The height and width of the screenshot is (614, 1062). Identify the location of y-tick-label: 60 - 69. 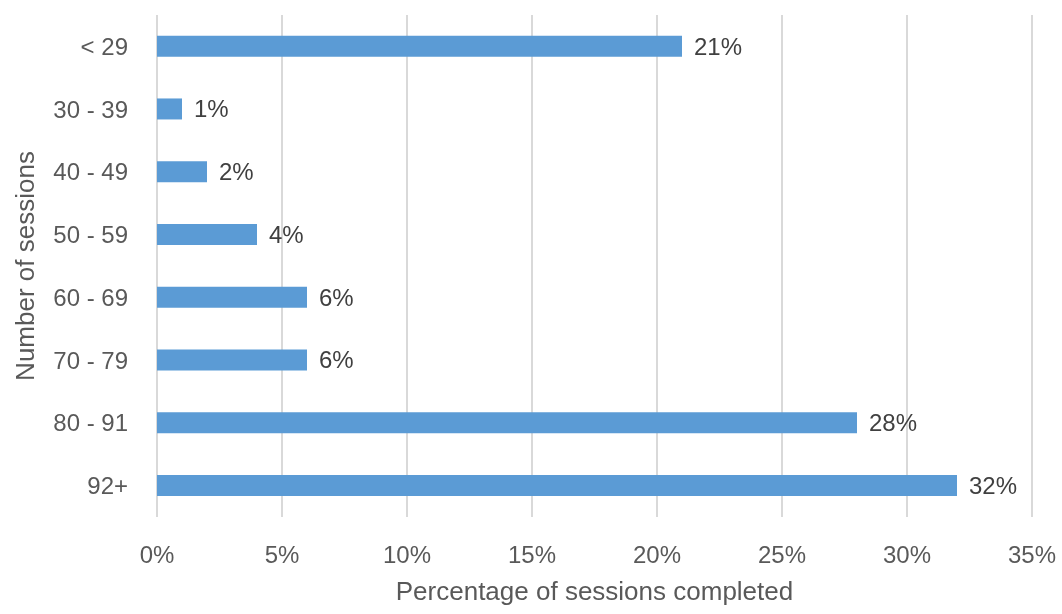
(90, 297).